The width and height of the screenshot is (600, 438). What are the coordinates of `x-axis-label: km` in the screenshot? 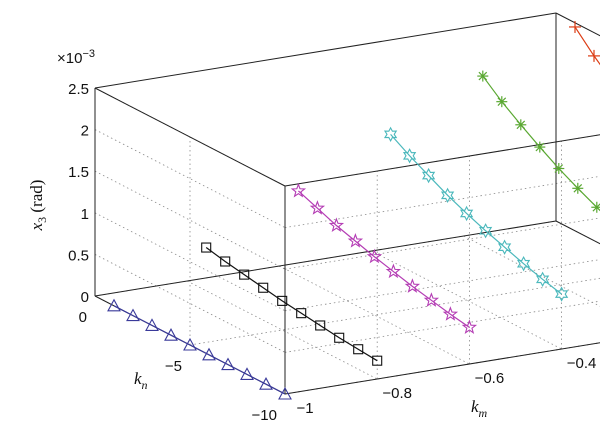 It's located at (479, 408).